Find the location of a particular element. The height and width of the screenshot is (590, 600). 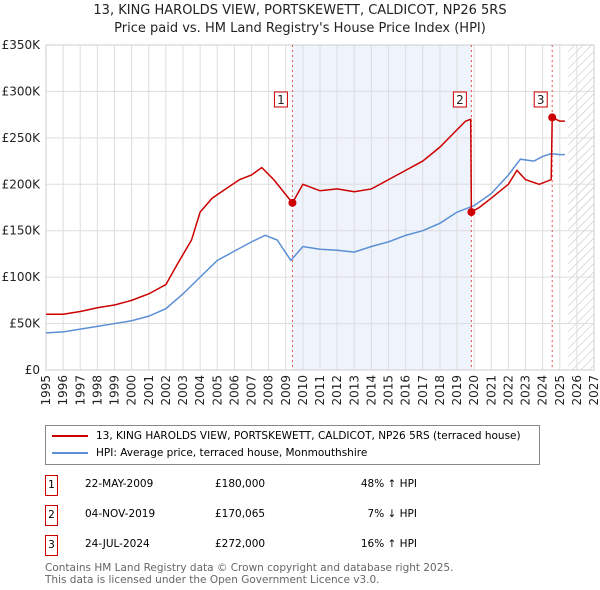

sale-label: 3 is located at coordinates (541, 100).